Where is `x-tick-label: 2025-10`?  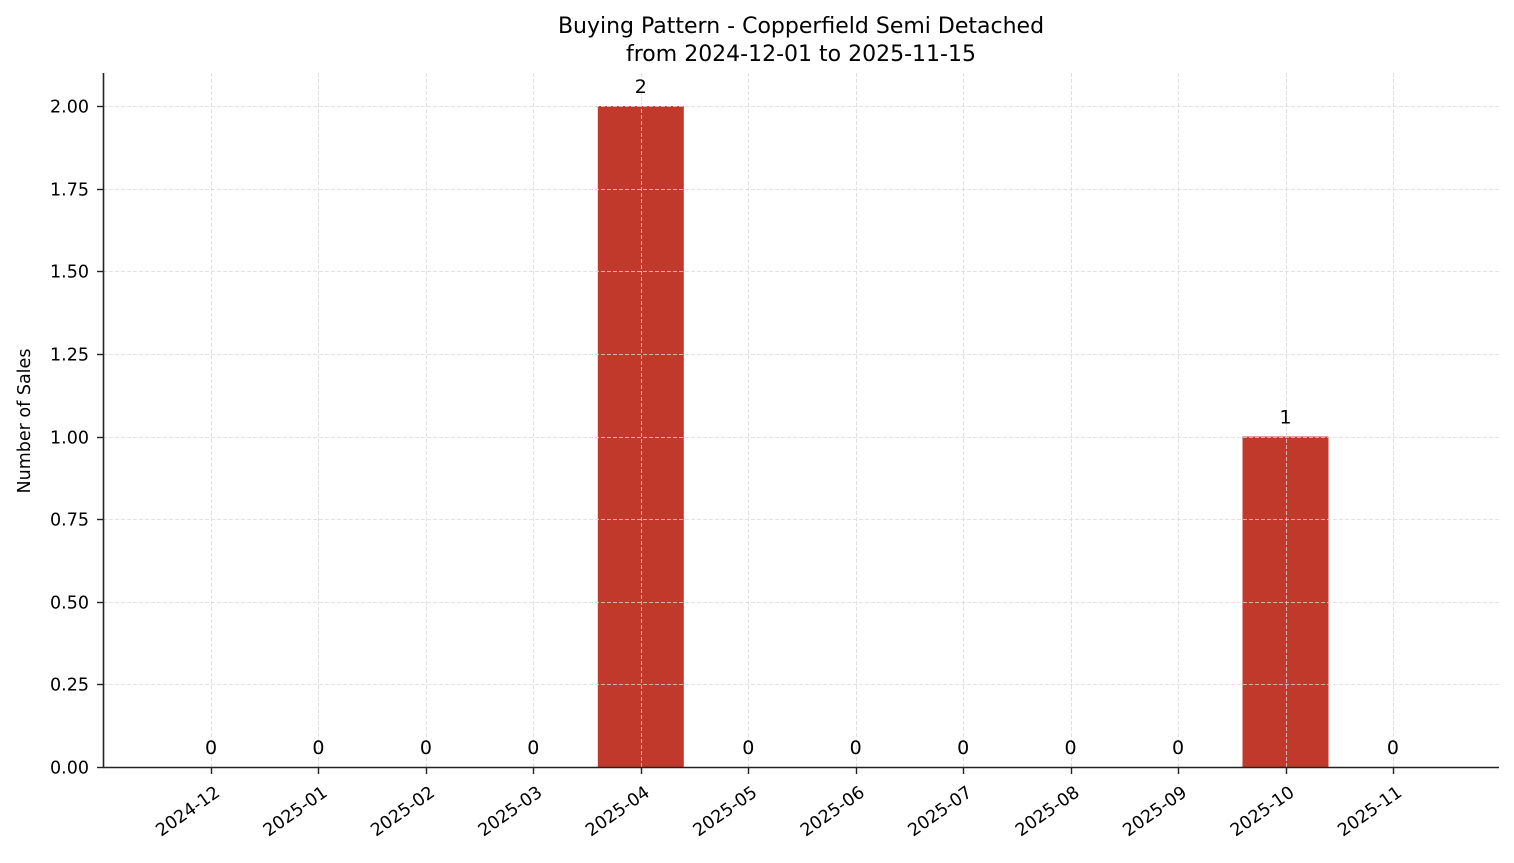
x-tick-label: 2025-10 is located at coordinates (1262, 812).